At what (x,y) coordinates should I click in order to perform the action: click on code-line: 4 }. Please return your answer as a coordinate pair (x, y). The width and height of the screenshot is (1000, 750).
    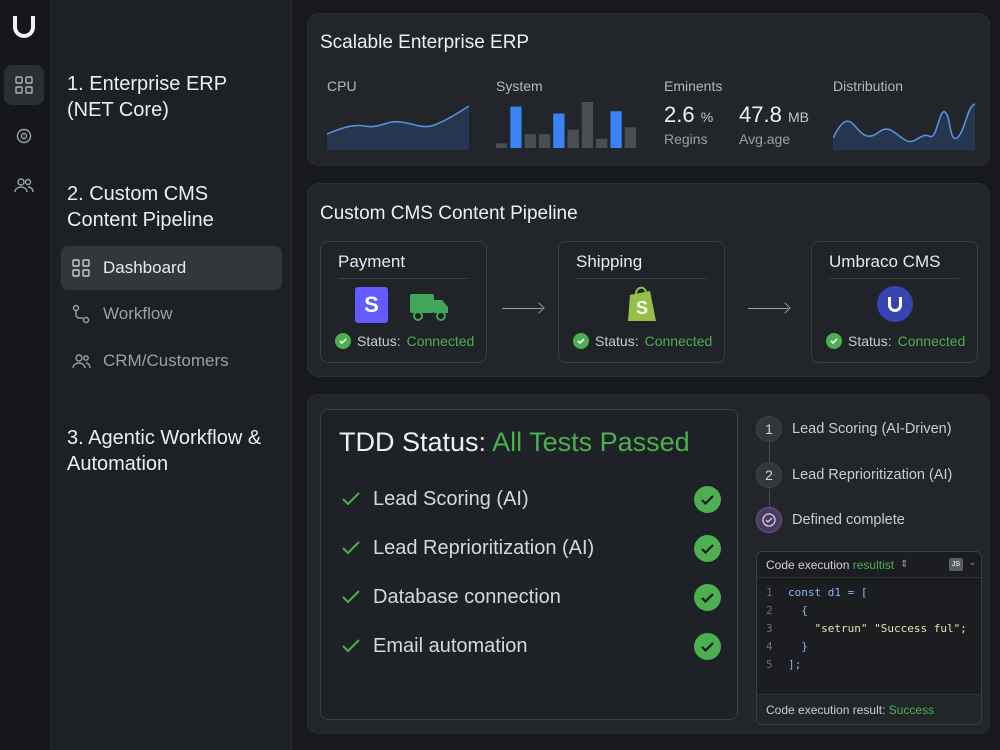
    Looking at the image, I should click on (787, 646).